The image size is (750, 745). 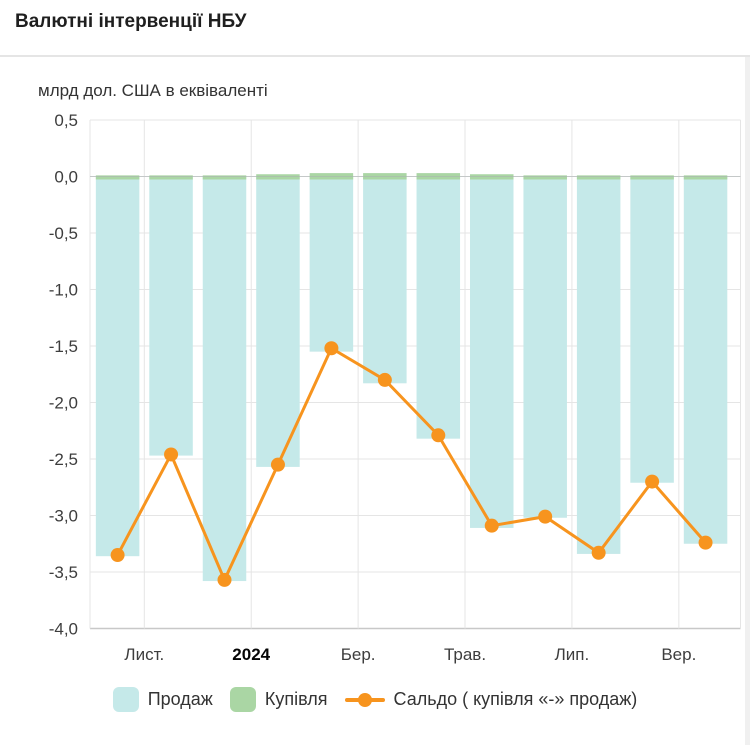 I want to click on page-title: Валютні інтервенції НБУ, so click(x=131, y=21).